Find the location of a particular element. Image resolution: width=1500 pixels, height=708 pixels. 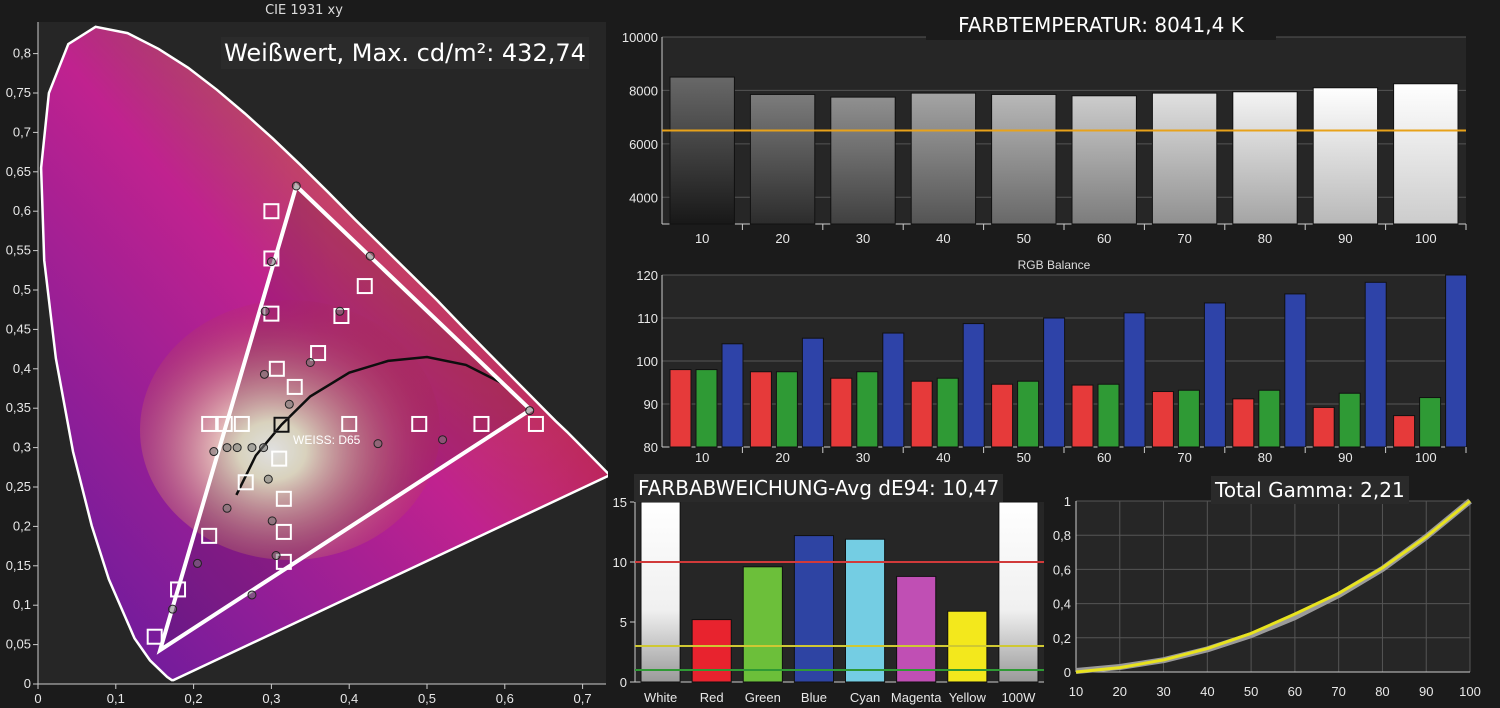

white-value-label: Weißwert, Max. cd/m²: 432,74 is located at coordinates (405, 53).